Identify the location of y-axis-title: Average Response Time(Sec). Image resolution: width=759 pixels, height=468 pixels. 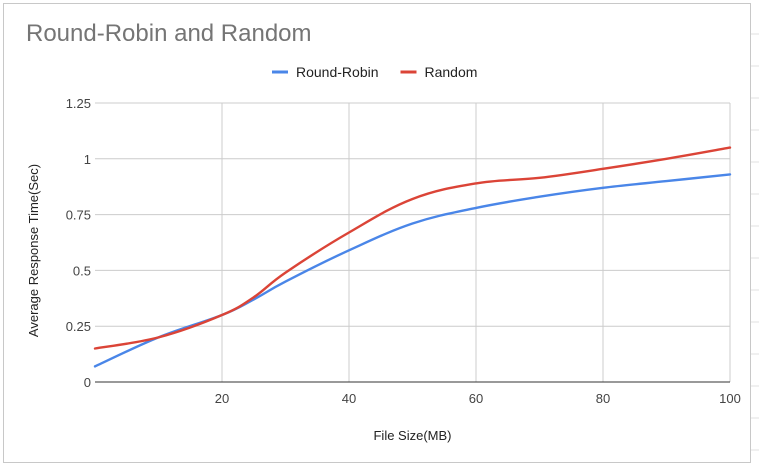
(33, 250).